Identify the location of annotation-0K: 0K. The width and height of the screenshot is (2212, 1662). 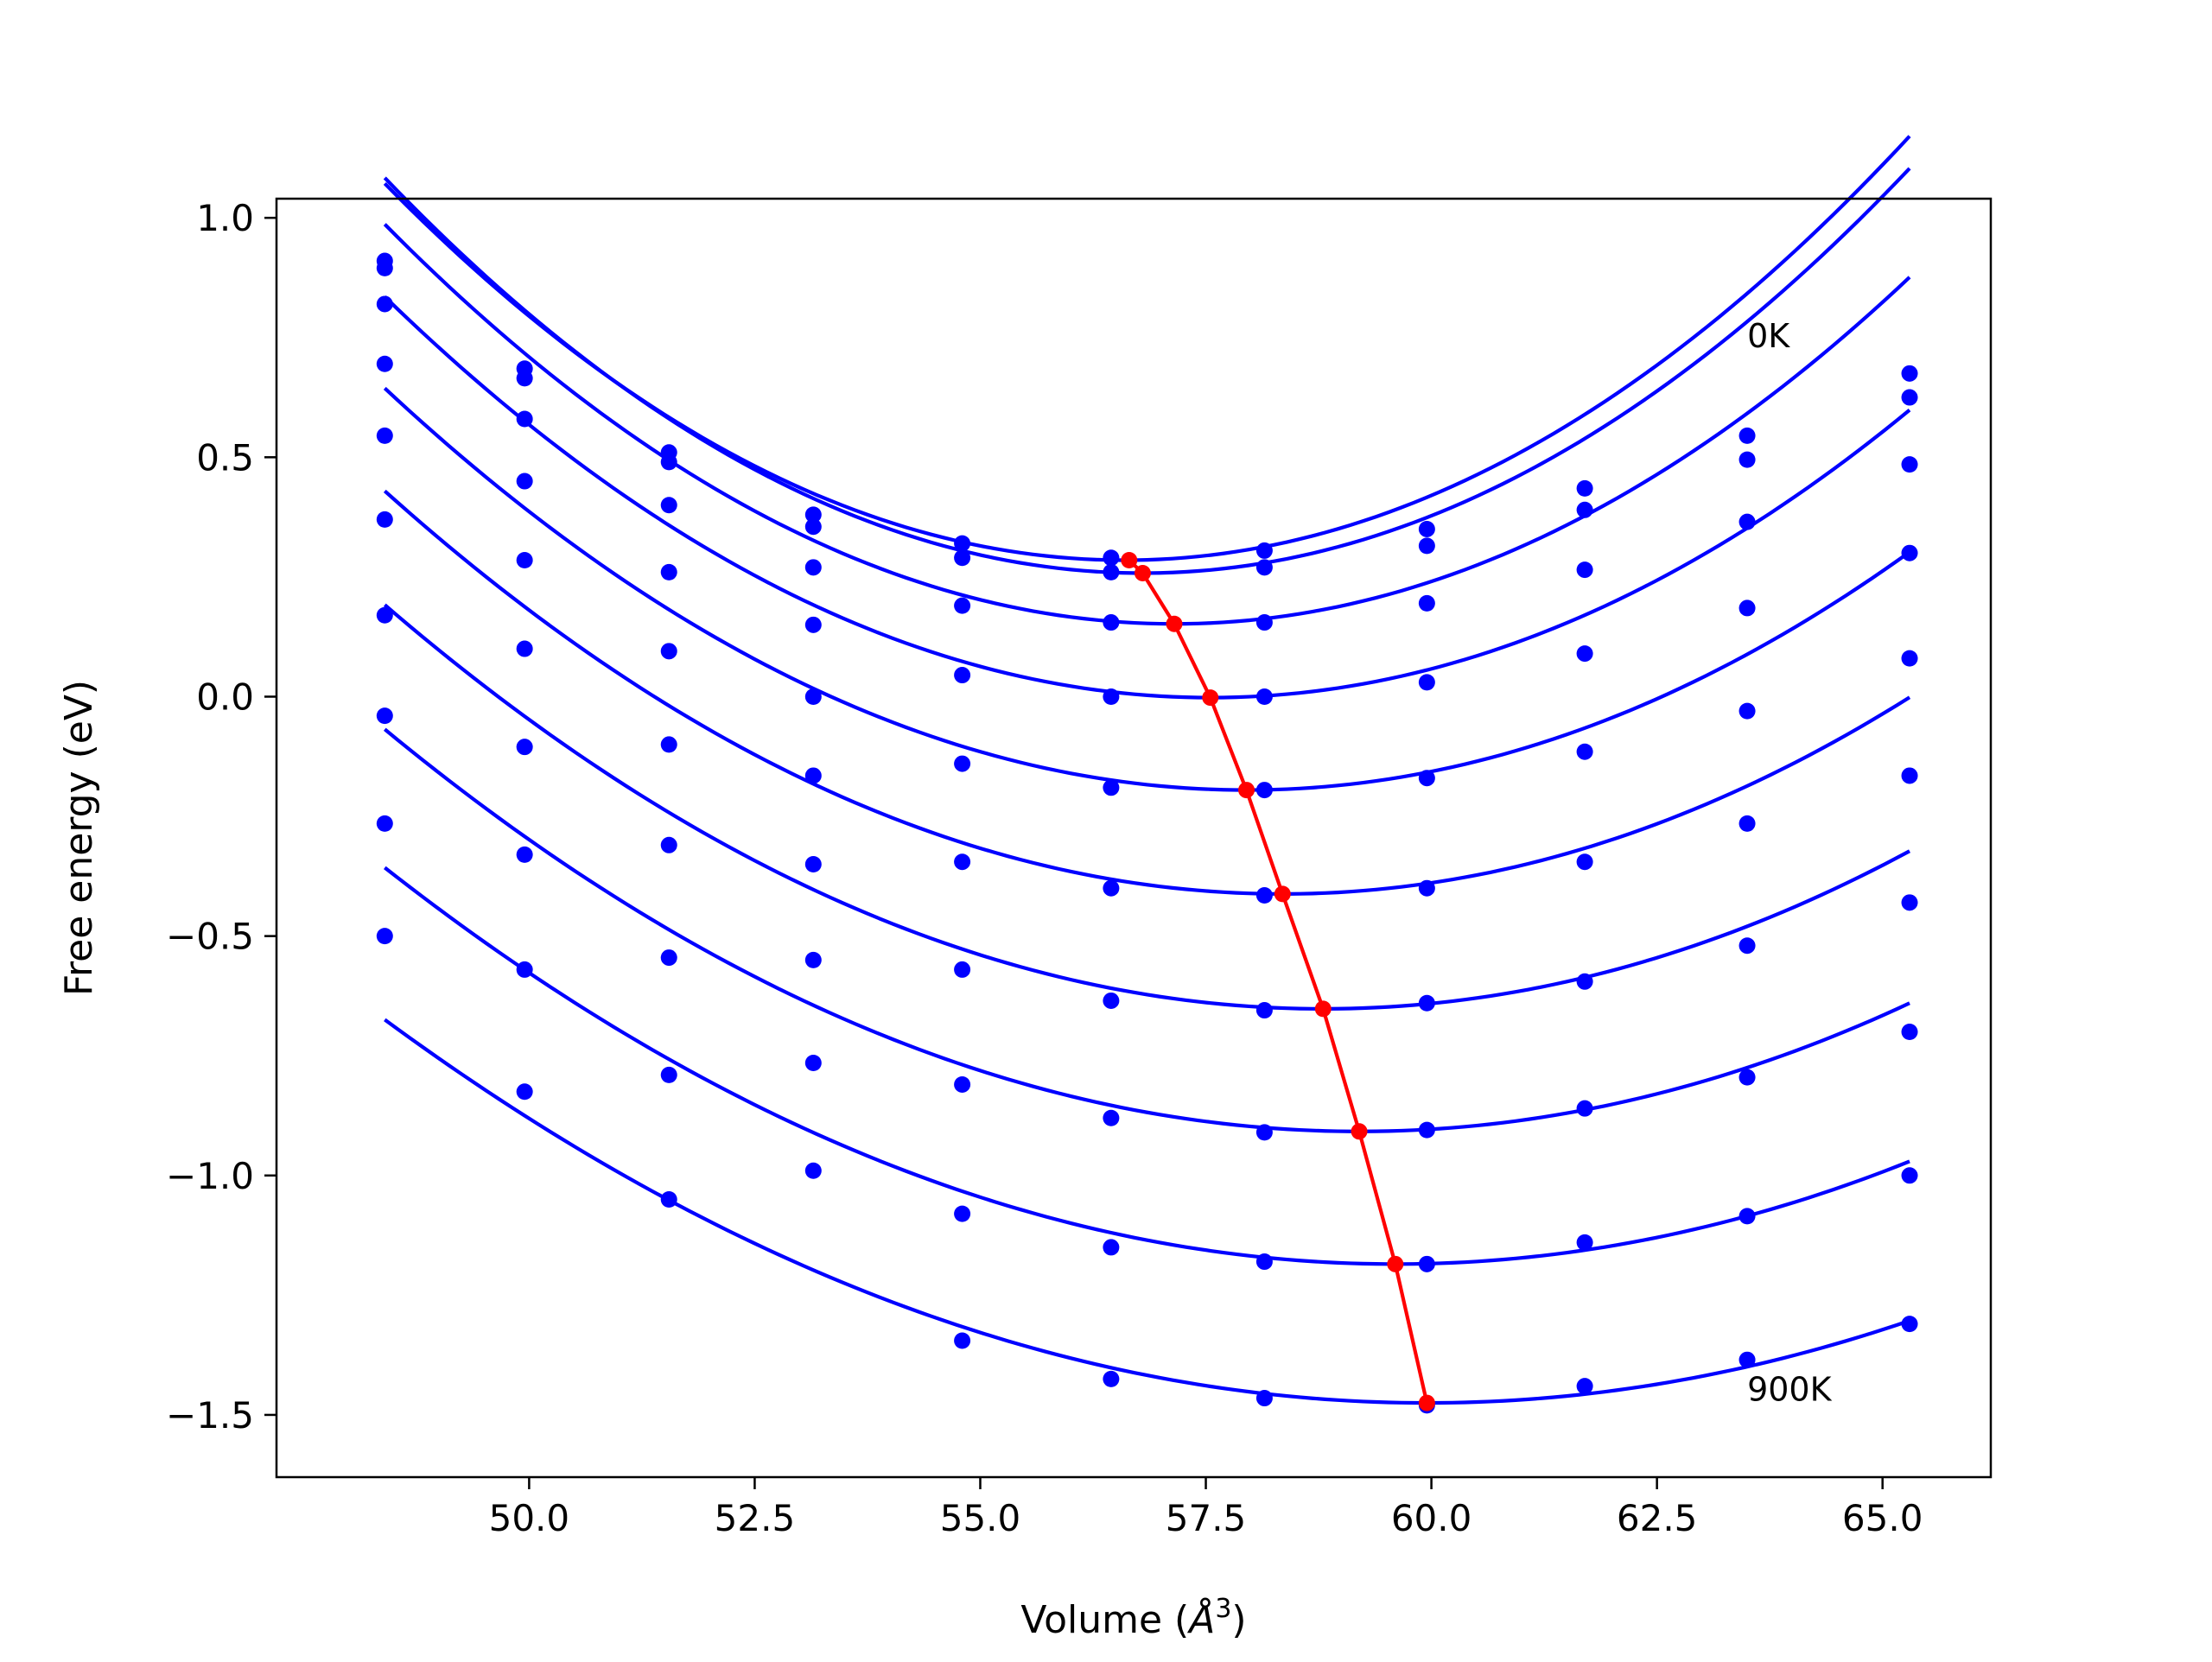
(1768, 336).